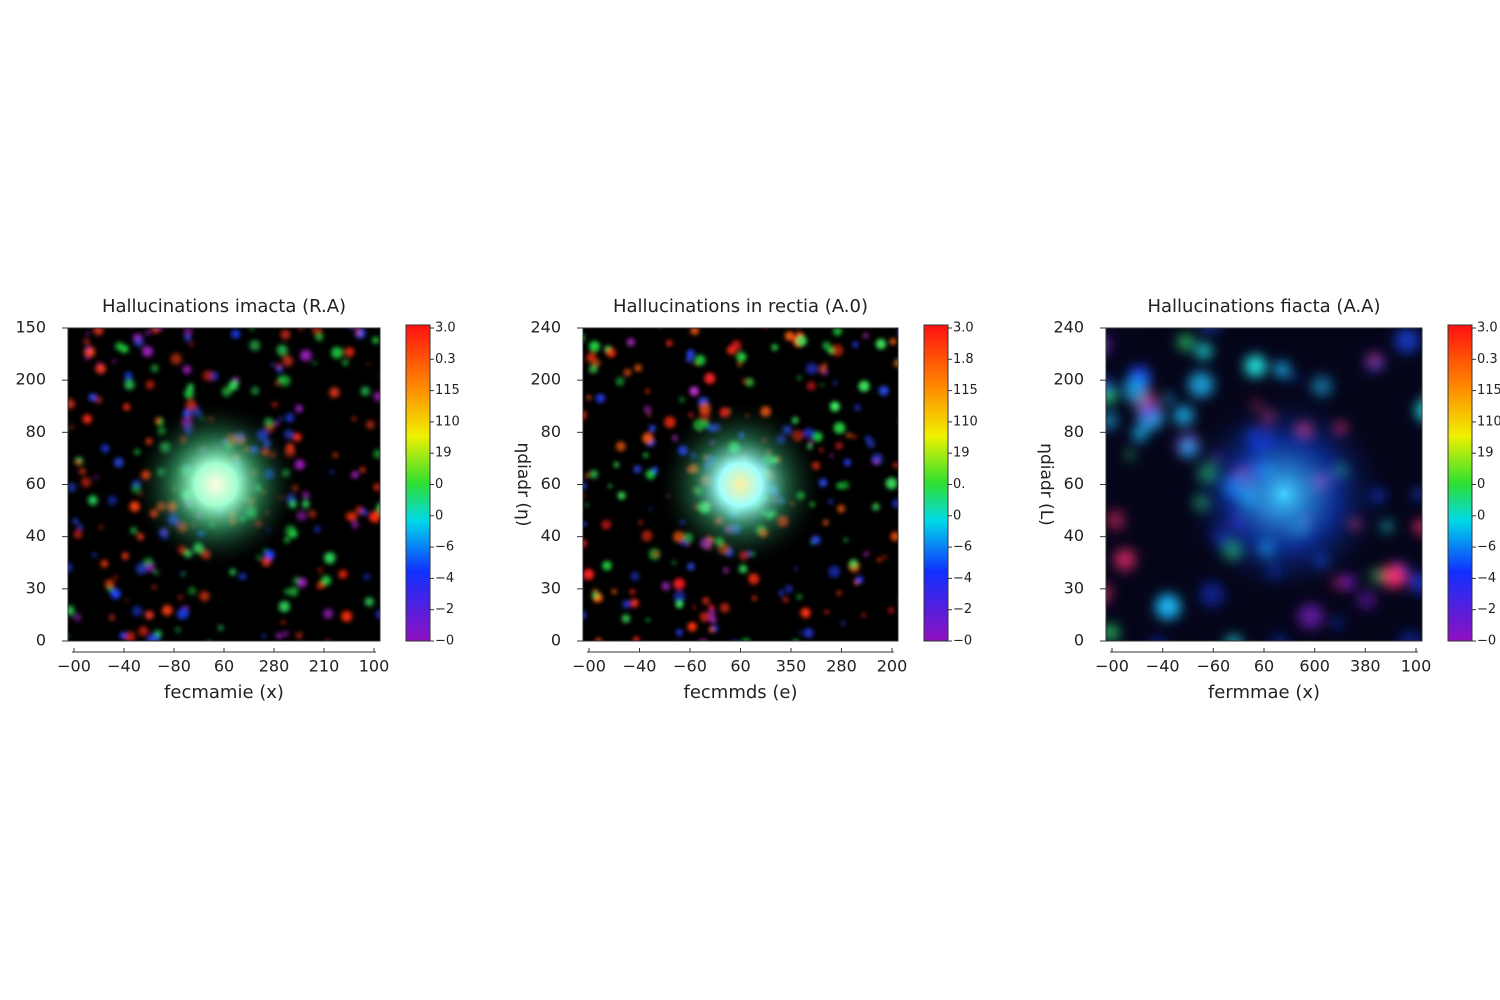  I want to click on colorbar-tick-label: 1.8, so click(963, 359).